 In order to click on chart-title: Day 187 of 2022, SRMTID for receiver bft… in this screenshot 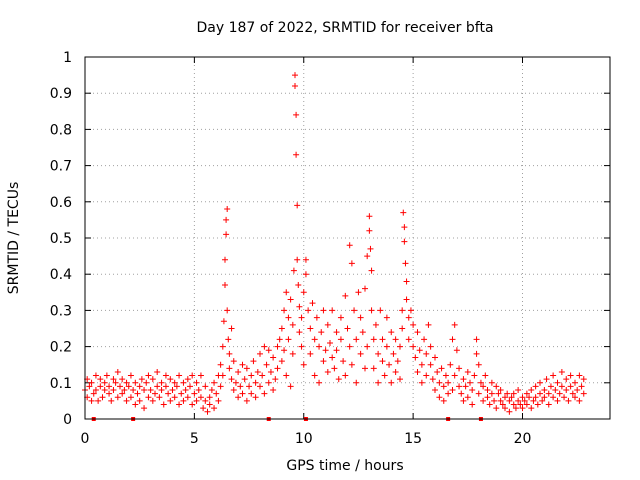, I will do `click(344, 28)`.